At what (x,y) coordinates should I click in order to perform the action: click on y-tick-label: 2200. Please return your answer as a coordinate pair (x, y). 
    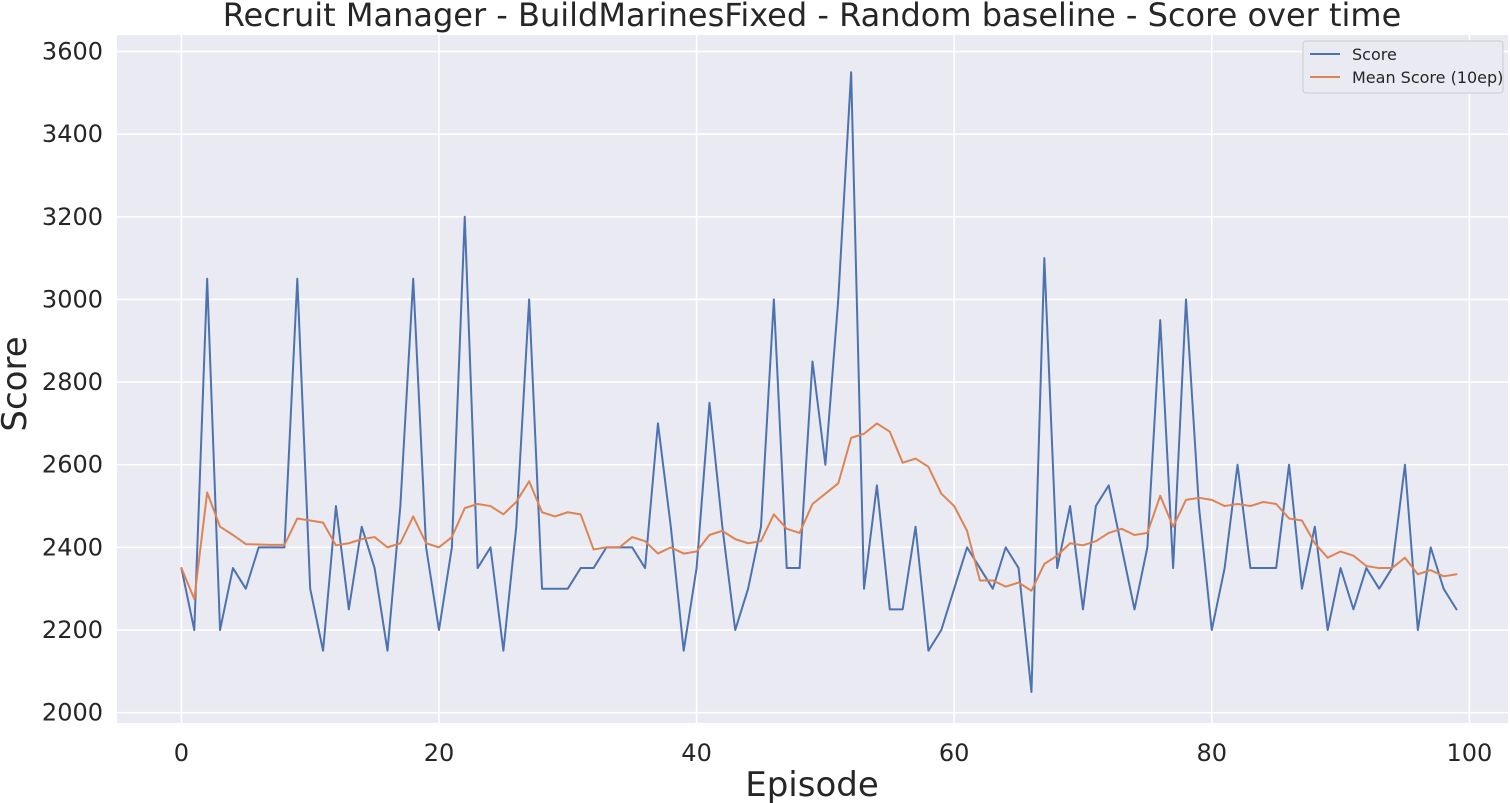
    Looking at the image, I should click on (72, 630).